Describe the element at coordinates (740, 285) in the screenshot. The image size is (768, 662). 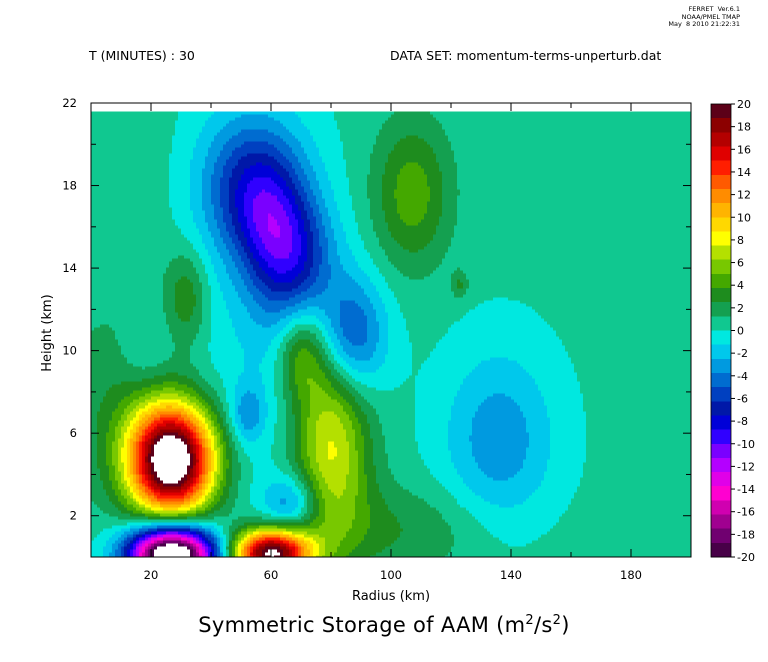
I see `colorbar-label: 4` at that location.